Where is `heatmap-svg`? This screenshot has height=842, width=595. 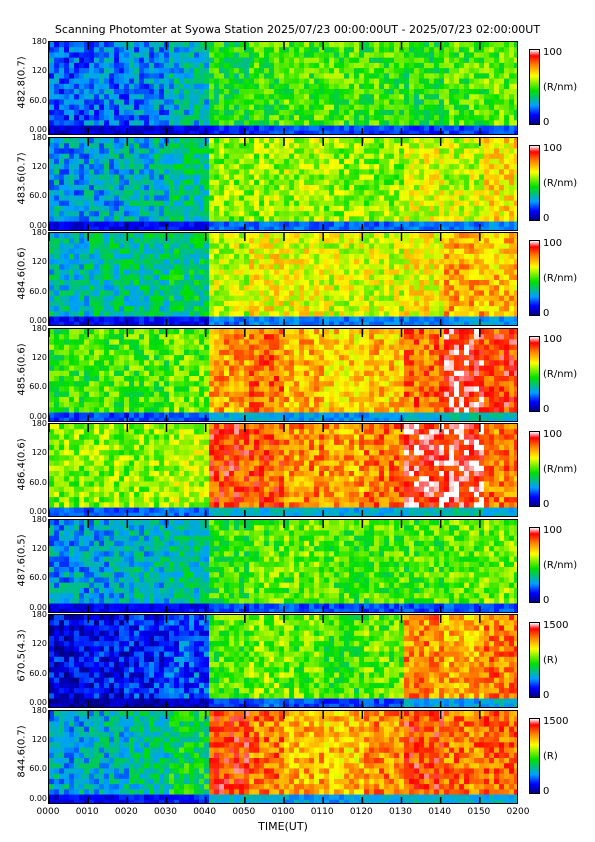
heatmap-svg is located at coordinates (283, 183).